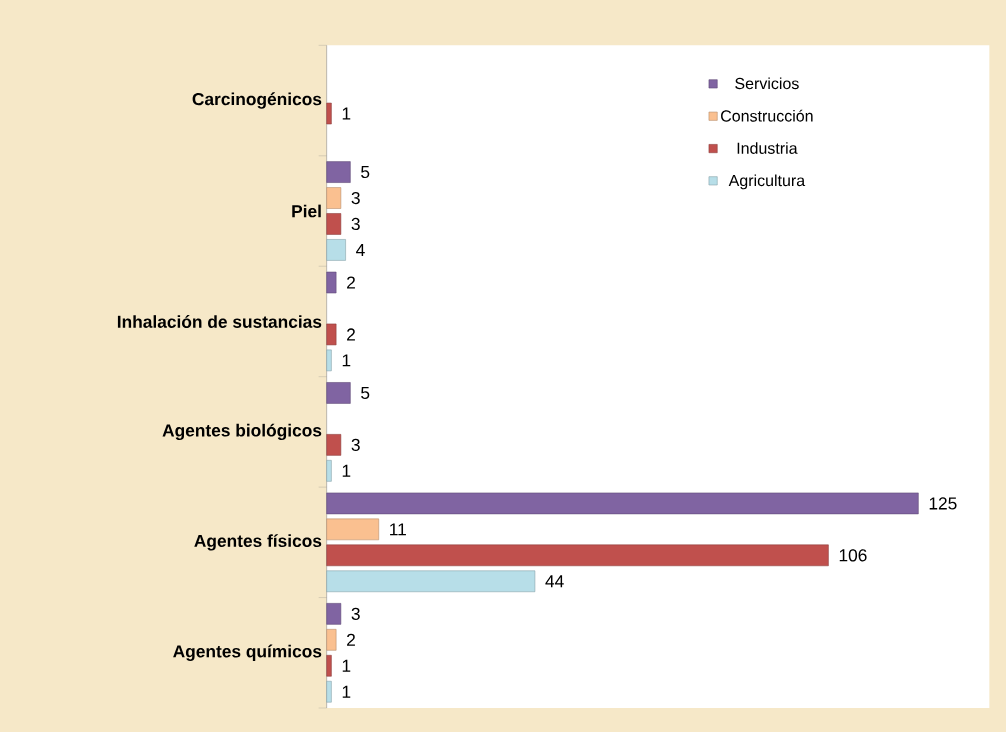 This screenshot has height=732, width=1006. What do you see at coordinates (767, 115) in the screenshot?
I see `legend-label: Construcción` at bounding box center [767, 115].